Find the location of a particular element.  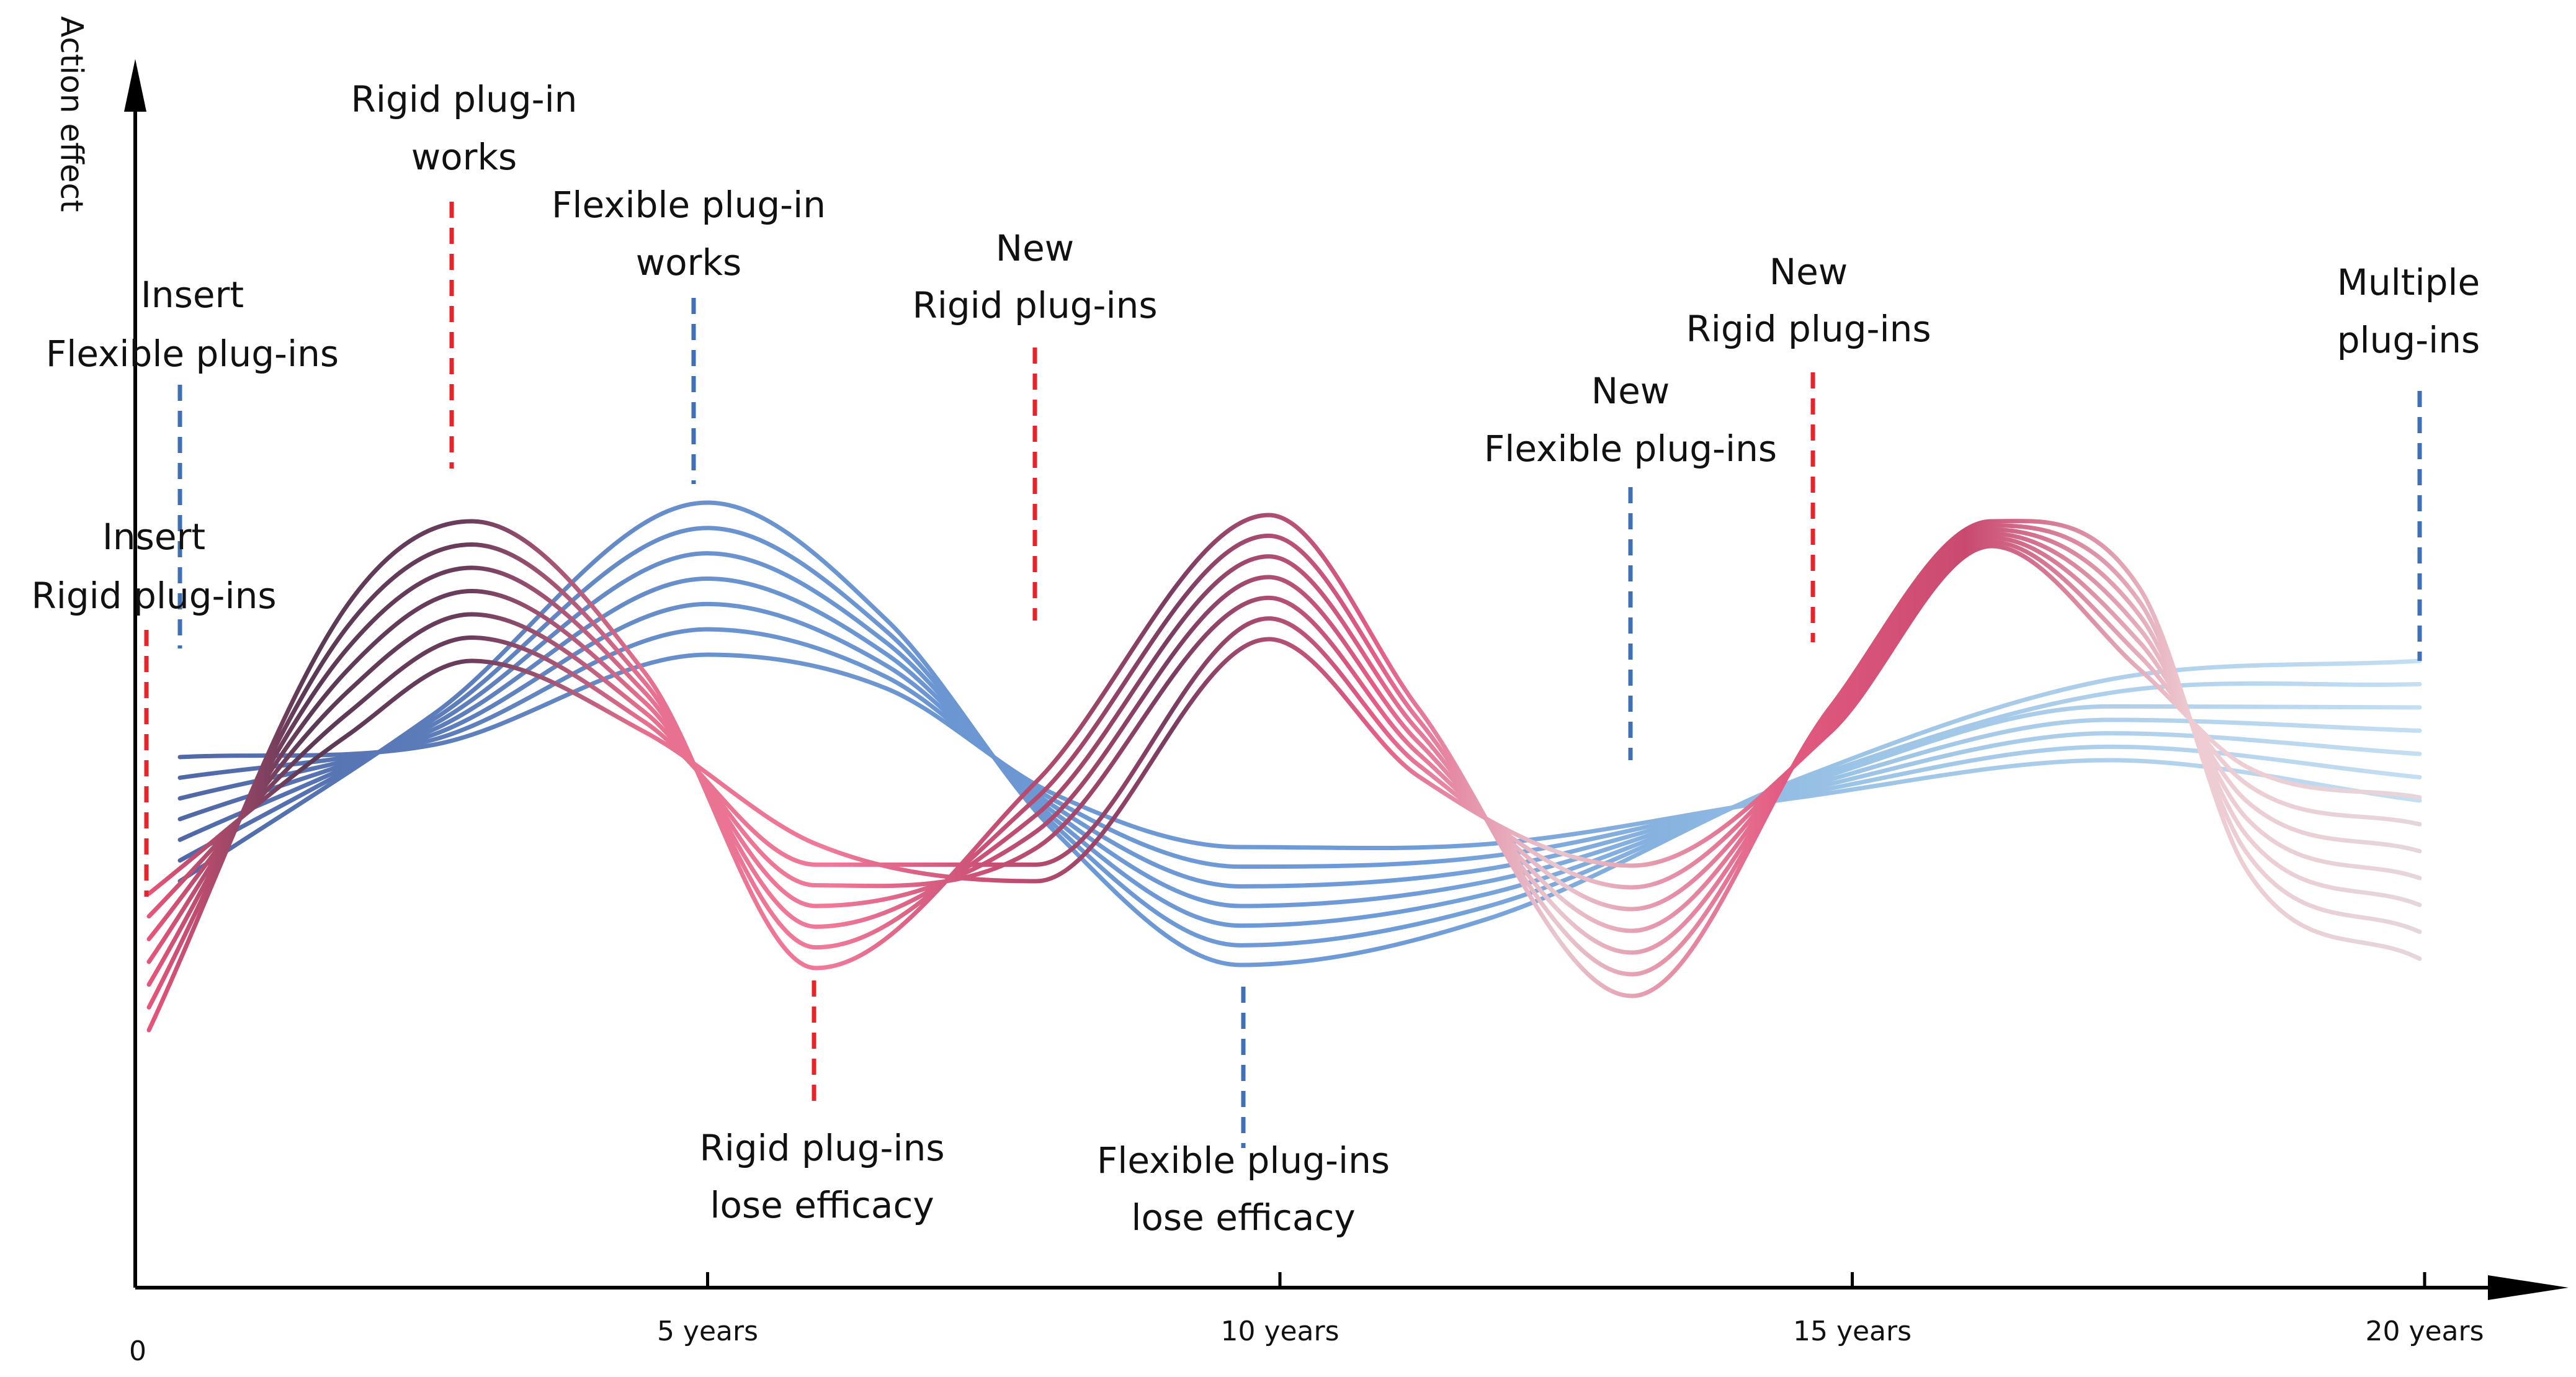

new-rigid-1-label-line-2: Rigid plug-ins is located at coordinates (1034, 305).